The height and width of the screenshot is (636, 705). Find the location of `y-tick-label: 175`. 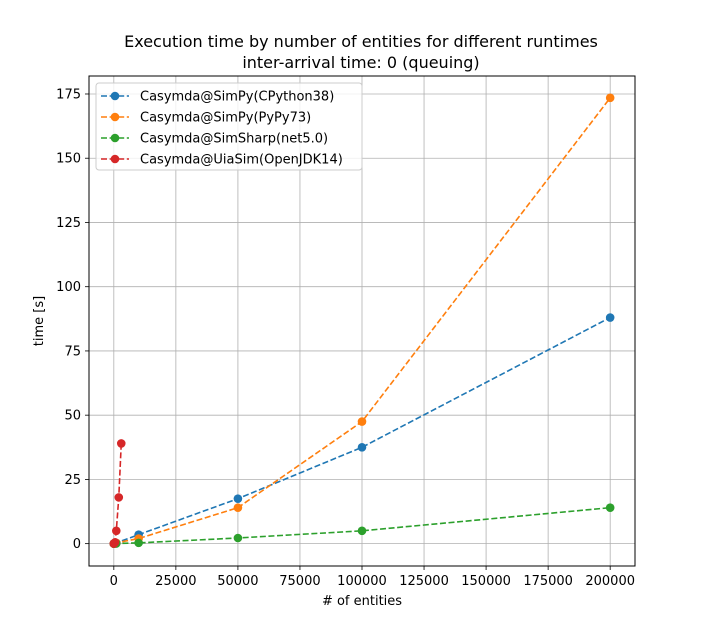

y-tick-label: 175 is located at coordinates (68, 94).